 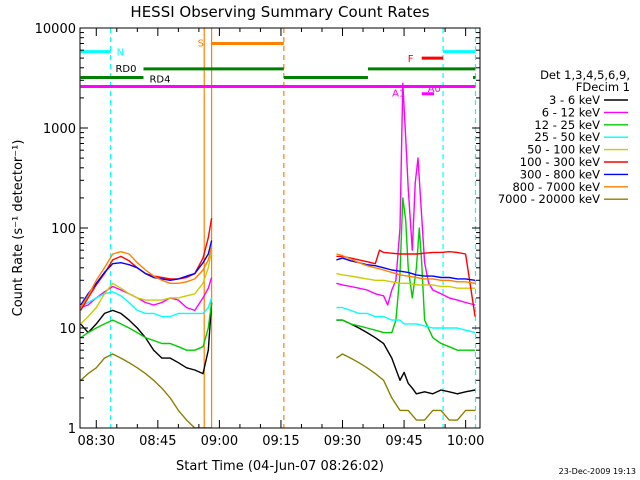 I want to click on x-tick-label: 08:30, so click(x=96, y=441).